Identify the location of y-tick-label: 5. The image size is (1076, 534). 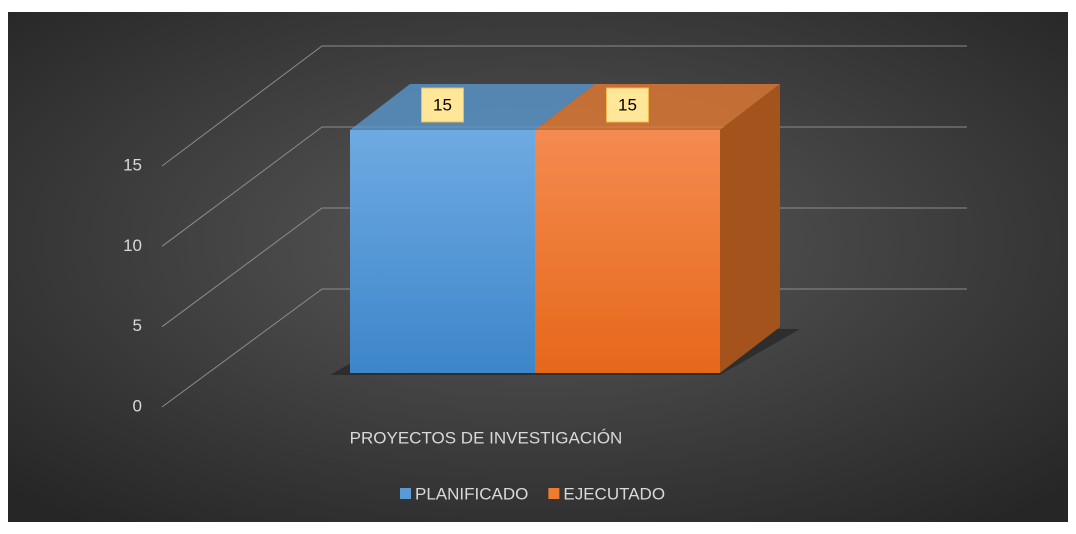
(137, 325).